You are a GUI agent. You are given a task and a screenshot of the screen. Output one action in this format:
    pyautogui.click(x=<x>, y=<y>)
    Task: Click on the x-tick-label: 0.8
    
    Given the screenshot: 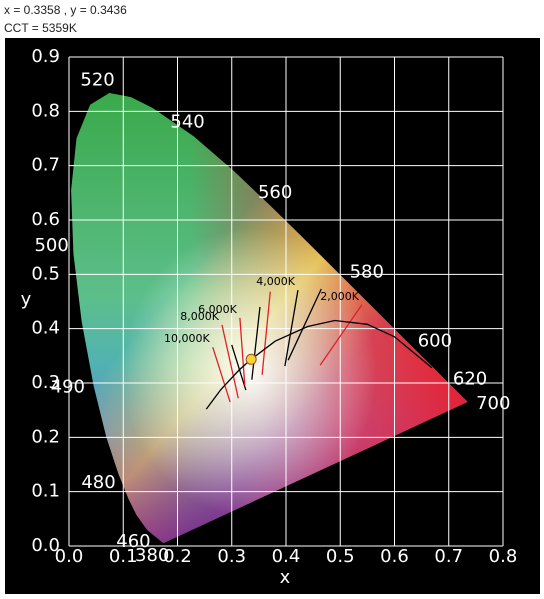 What is the action you would take?
    pyautogui.click(x=503, y=556)
    